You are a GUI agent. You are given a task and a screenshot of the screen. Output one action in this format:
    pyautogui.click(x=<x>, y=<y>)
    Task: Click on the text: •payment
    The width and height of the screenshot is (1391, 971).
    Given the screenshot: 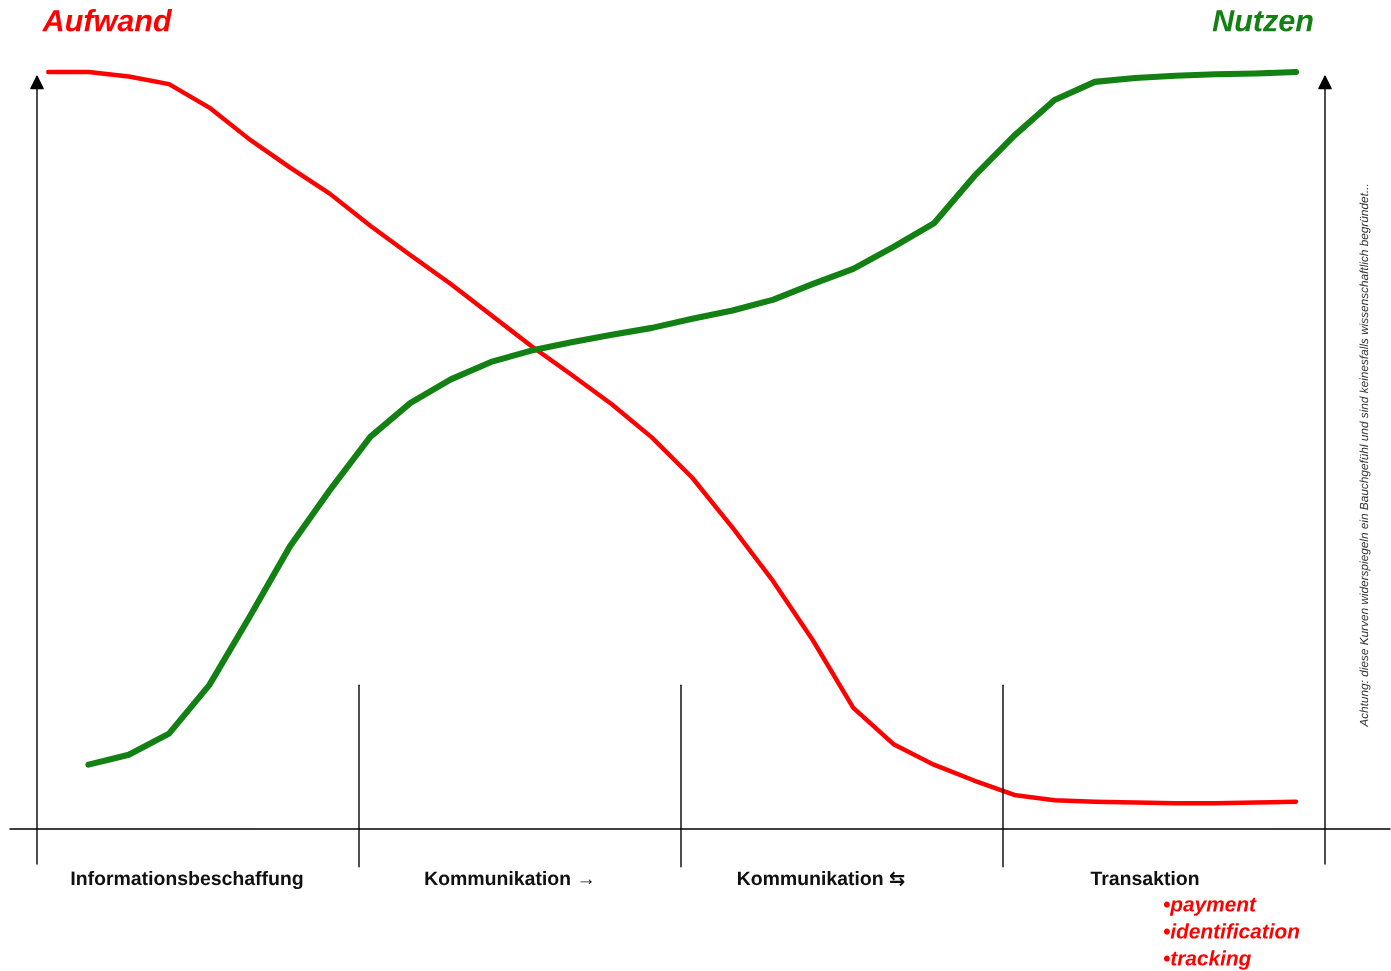 What is the action you would take?
    pyautogui.click(x=1210, y=906)
    